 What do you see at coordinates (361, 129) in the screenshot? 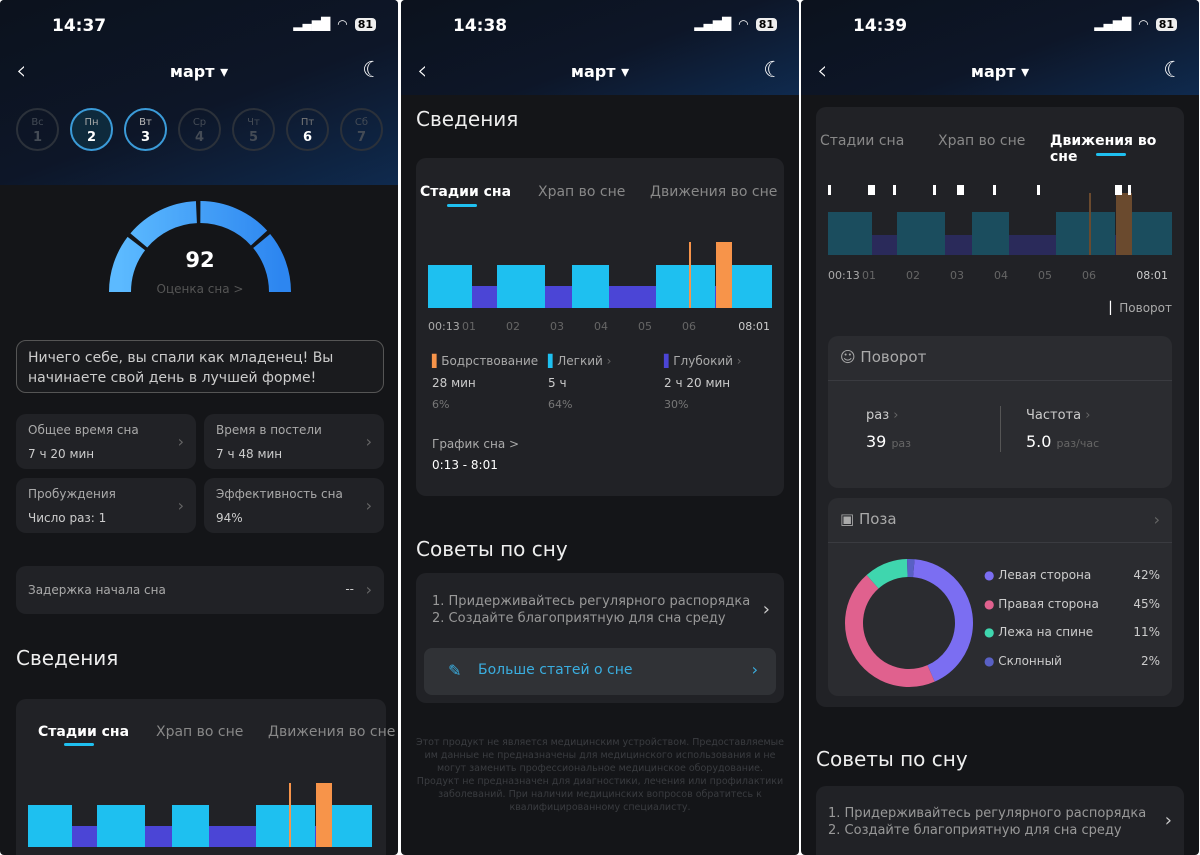
I see `day-item: Сб 7` at bounding box center [361, 129].